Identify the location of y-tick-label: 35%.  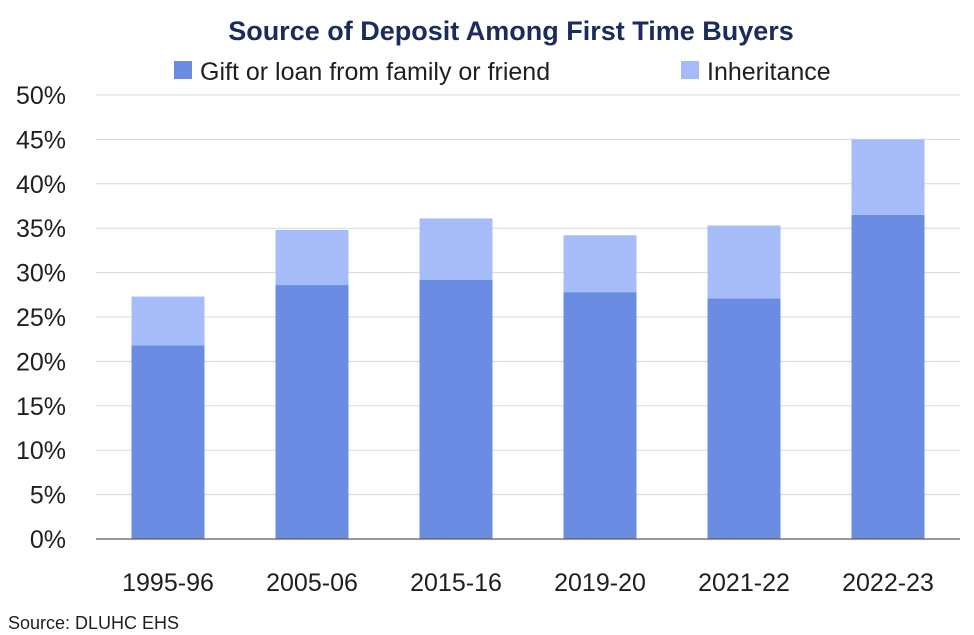
(41, 229).